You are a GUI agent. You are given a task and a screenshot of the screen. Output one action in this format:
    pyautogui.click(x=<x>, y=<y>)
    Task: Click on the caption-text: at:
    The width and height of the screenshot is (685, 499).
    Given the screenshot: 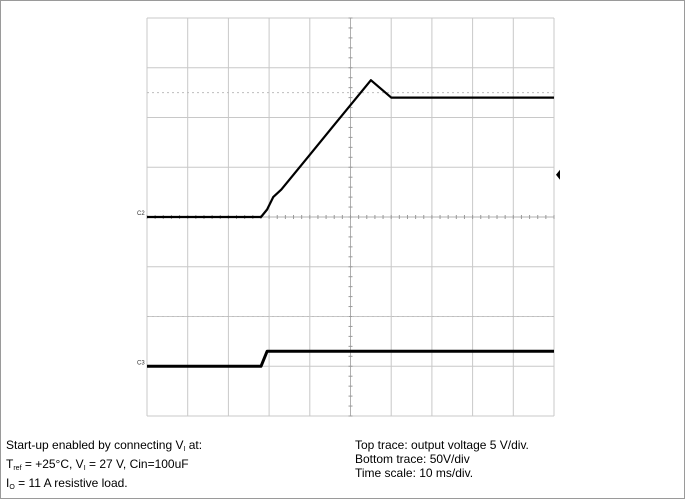 What is the action you would take?
    pyautogui.click(x=194, y=445)
    